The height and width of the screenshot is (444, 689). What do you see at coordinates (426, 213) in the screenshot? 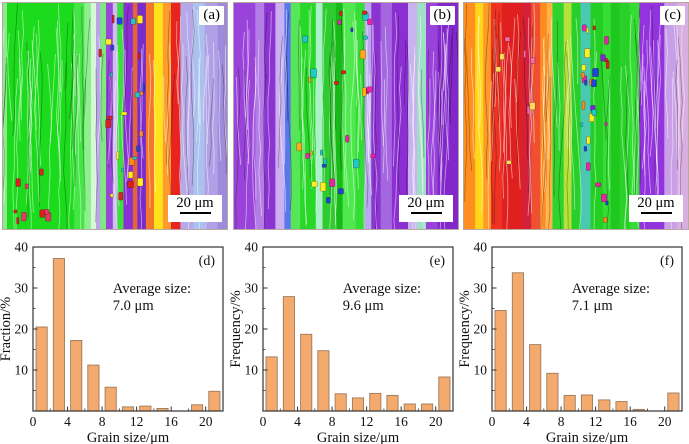
I see `scale-bar-line-b` at bounding box center [426, 213].